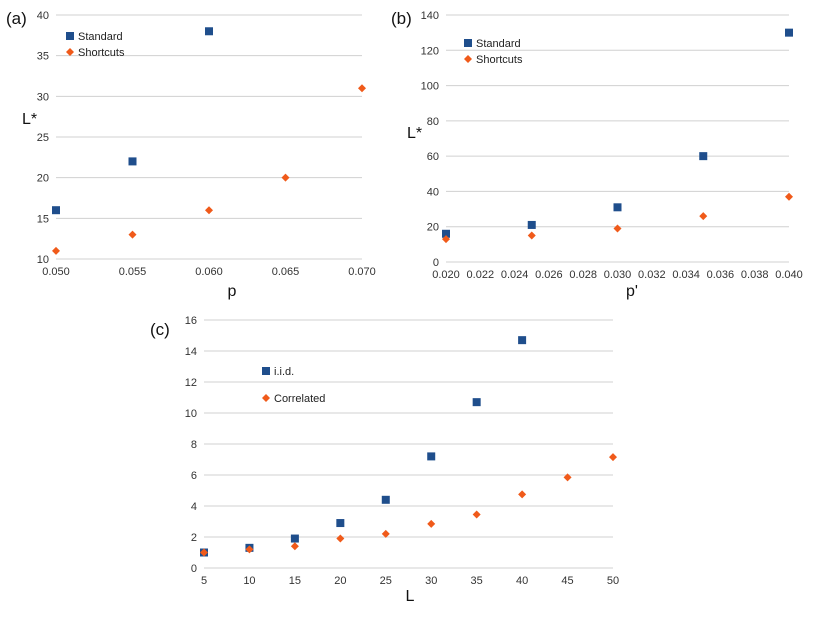 This screenshot has width=830, height=623. What do you see at coordinates (789, 275) in the screenshot?
I see `x-tick-label: 0.040` at bounding box center [789, 275].